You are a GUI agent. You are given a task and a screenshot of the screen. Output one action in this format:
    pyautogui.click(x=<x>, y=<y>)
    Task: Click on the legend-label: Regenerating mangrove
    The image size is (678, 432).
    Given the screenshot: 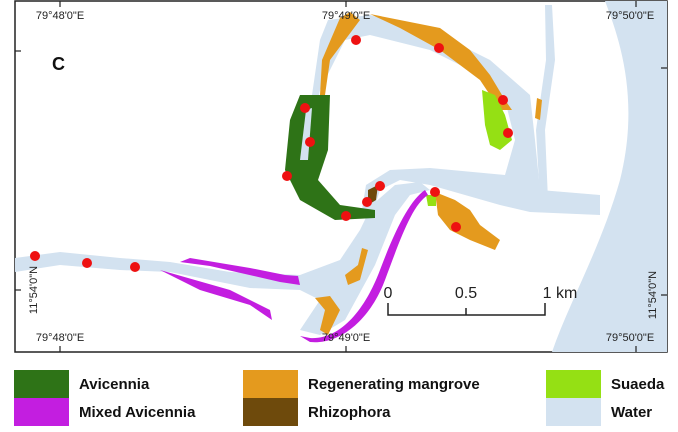 What is the action you would take?
    pyautogui.click(x=394, y=384)
    